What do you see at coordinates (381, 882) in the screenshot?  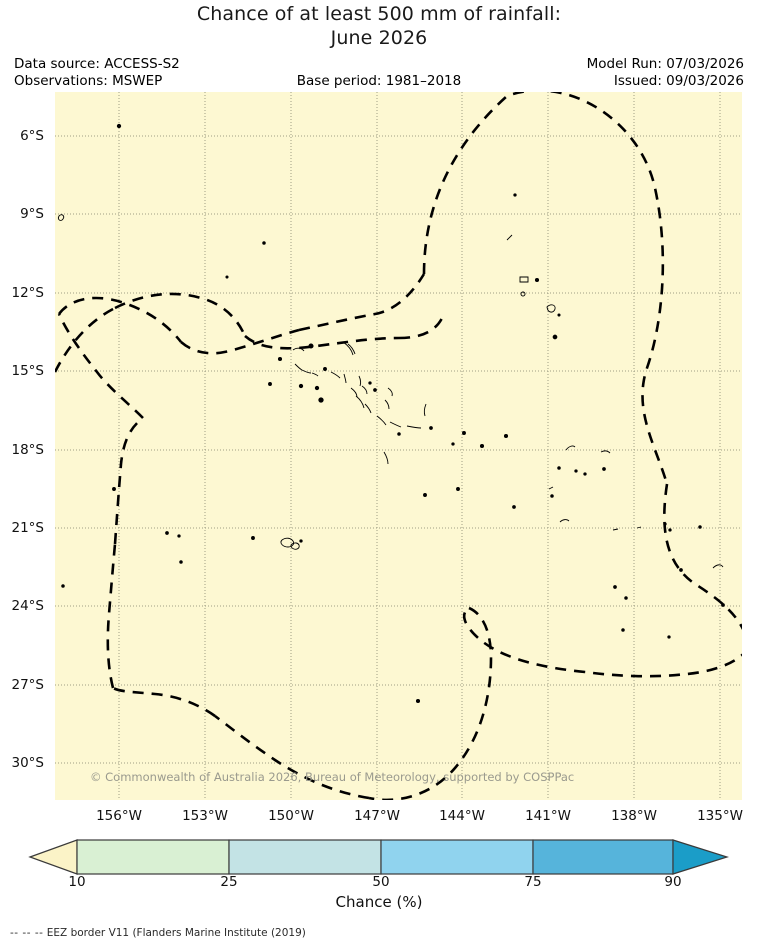 I see `cbtick-50: 50` at bounding box center [381, 882].